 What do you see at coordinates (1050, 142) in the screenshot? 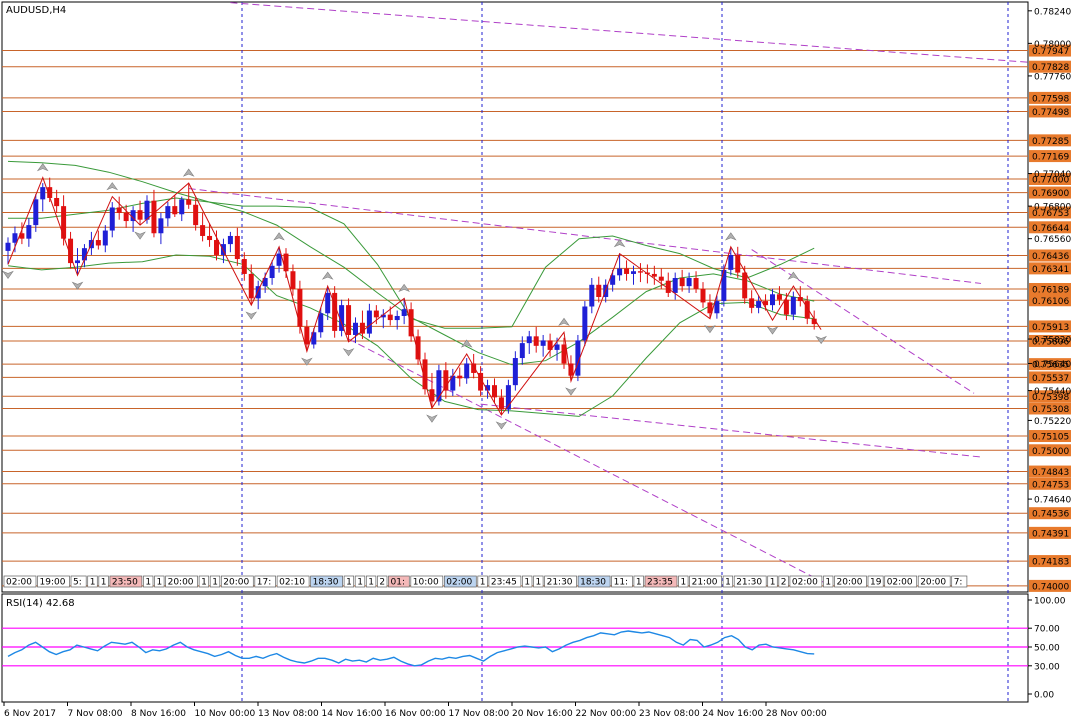
I see `price-label: 0.77285` at bounding box center [1050, 142].